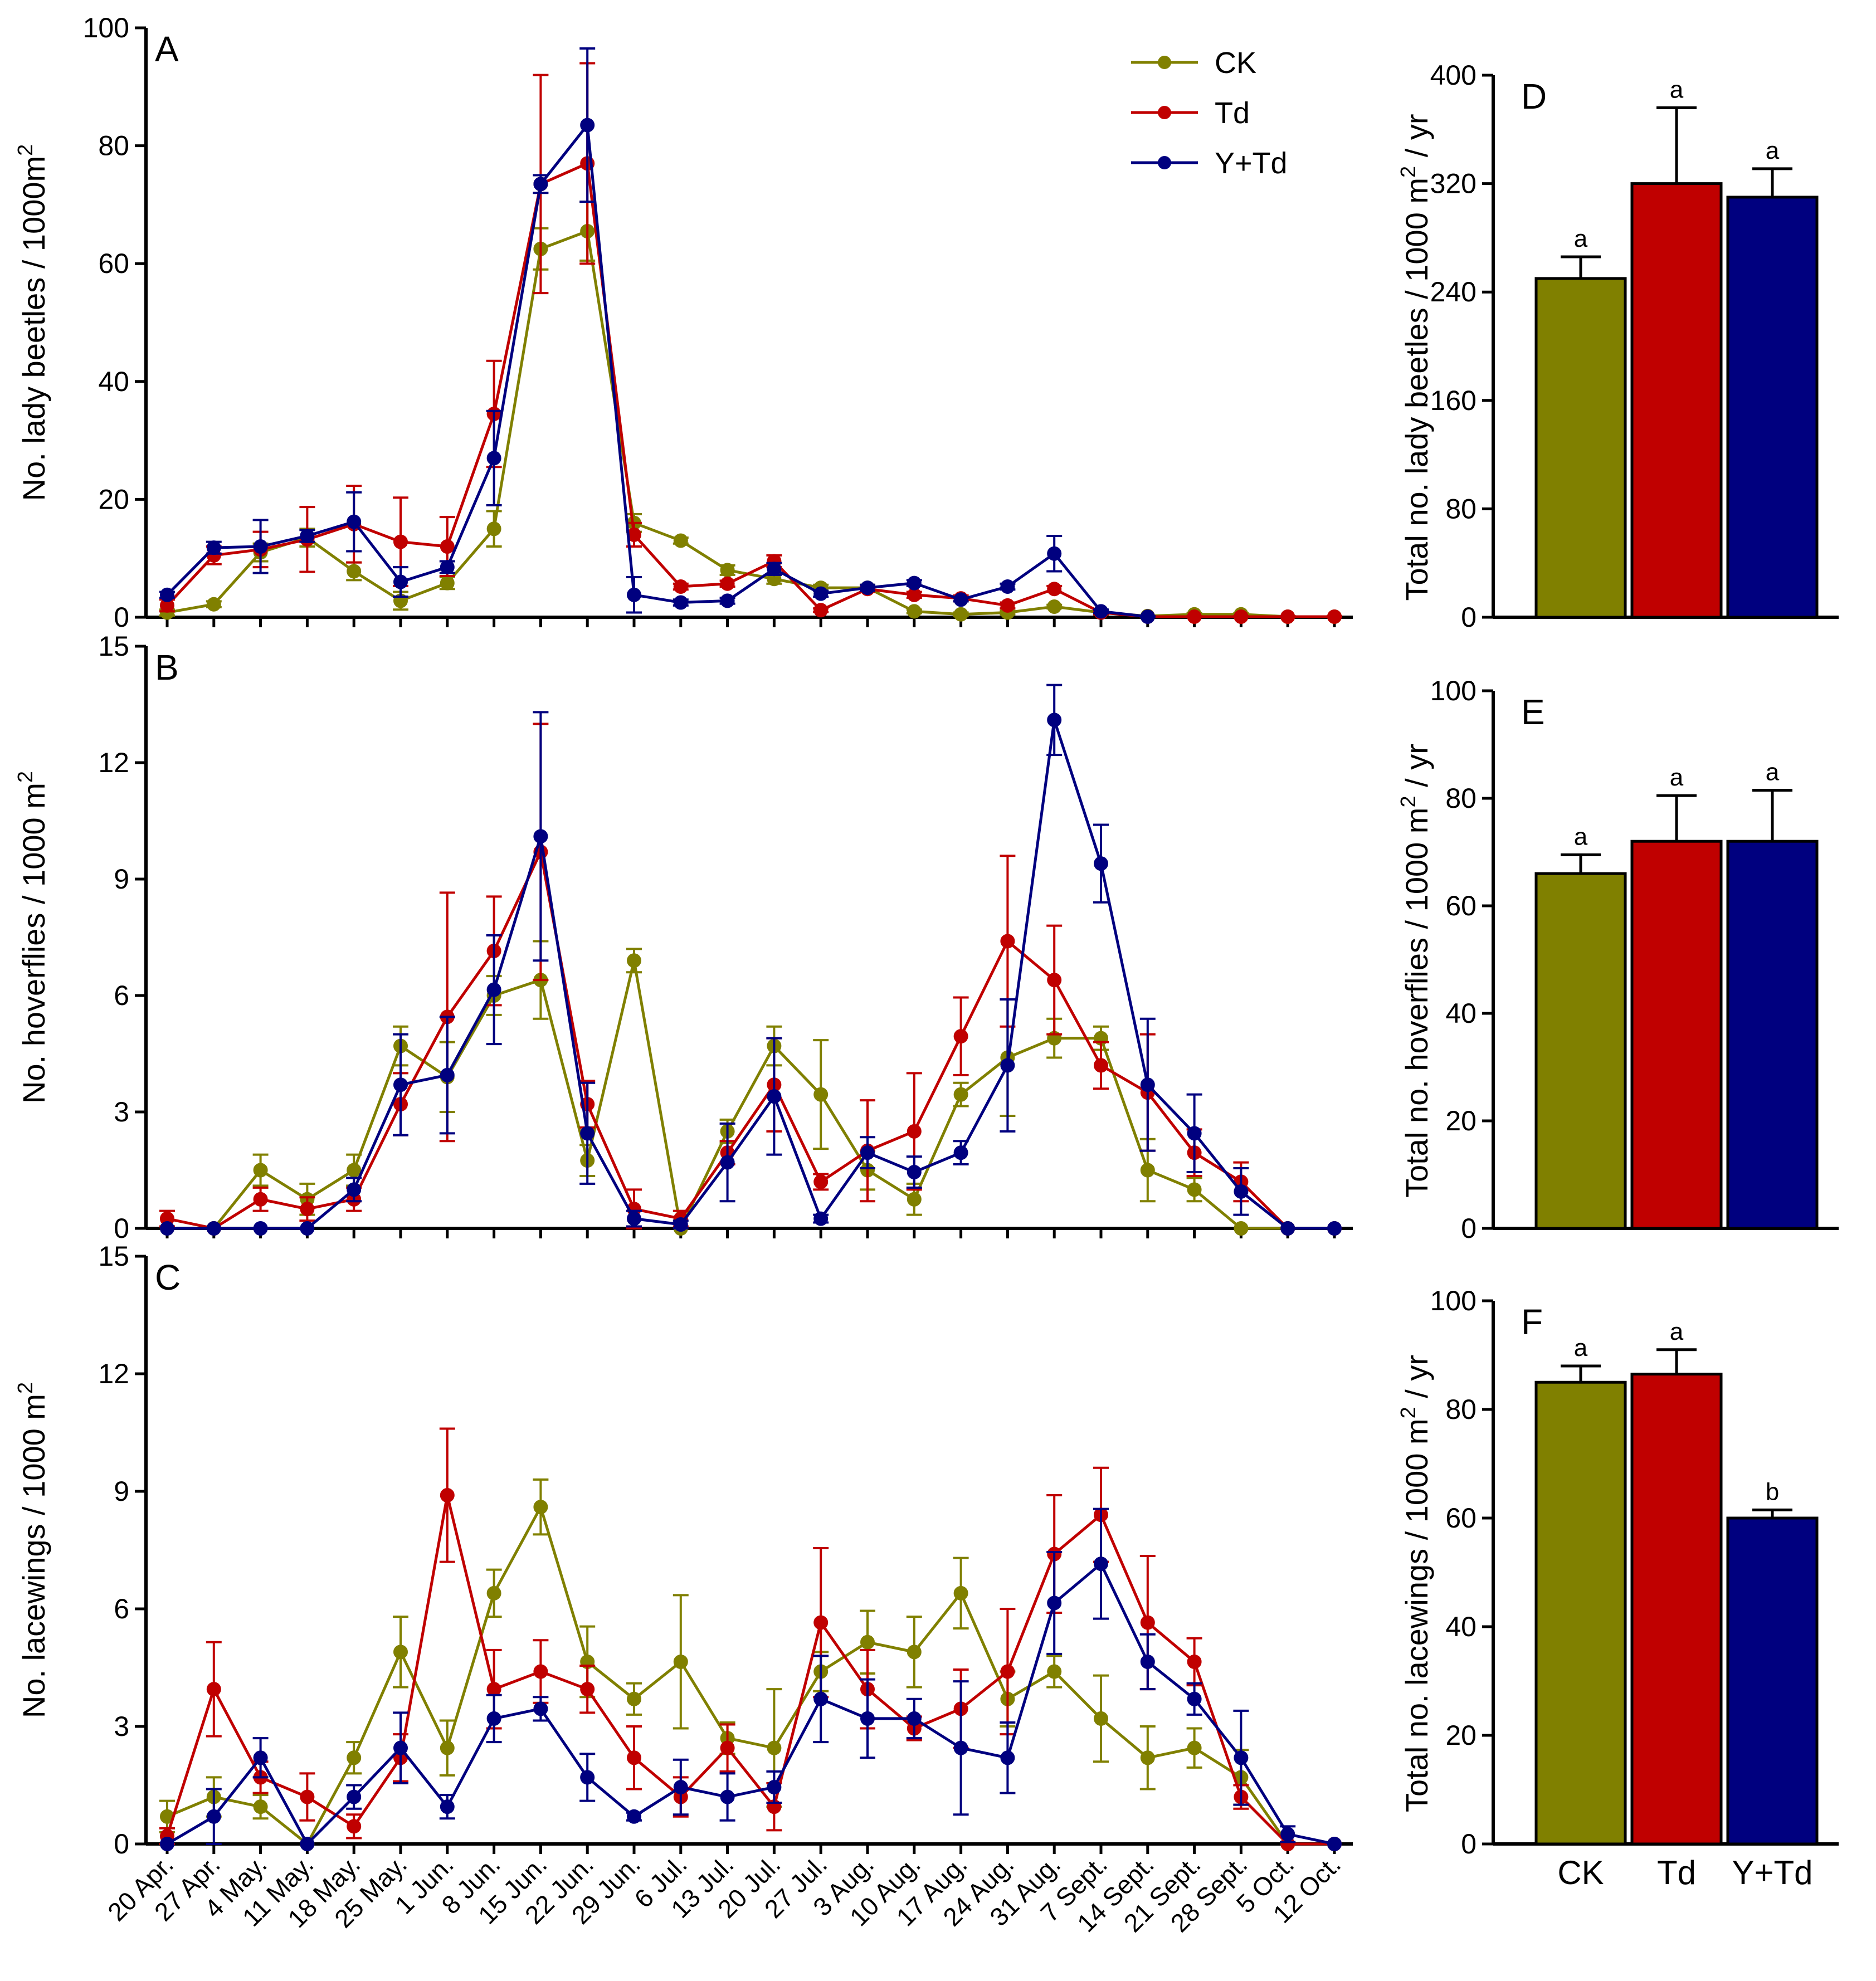 The image size is (1876, 1981). What do you see at coordinates (1772, 1491) in the screenshot?
I see `significance-letter: b` at bounding box center [1772, 1491].